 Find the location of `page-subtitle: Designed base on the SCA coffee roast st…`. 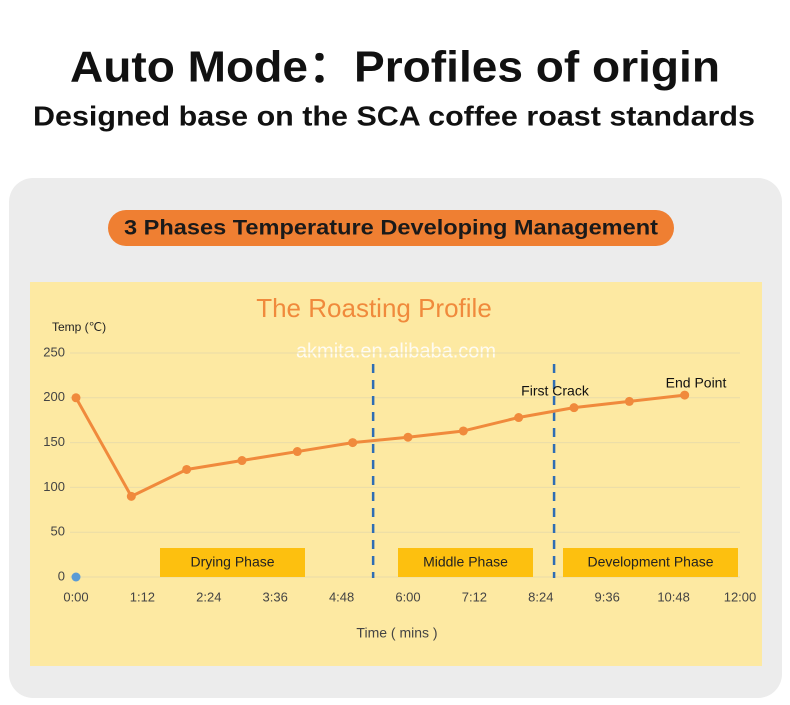

page-subtitle: Designed base on the SCA coffee roast st… is located at coordinates (394, 115).